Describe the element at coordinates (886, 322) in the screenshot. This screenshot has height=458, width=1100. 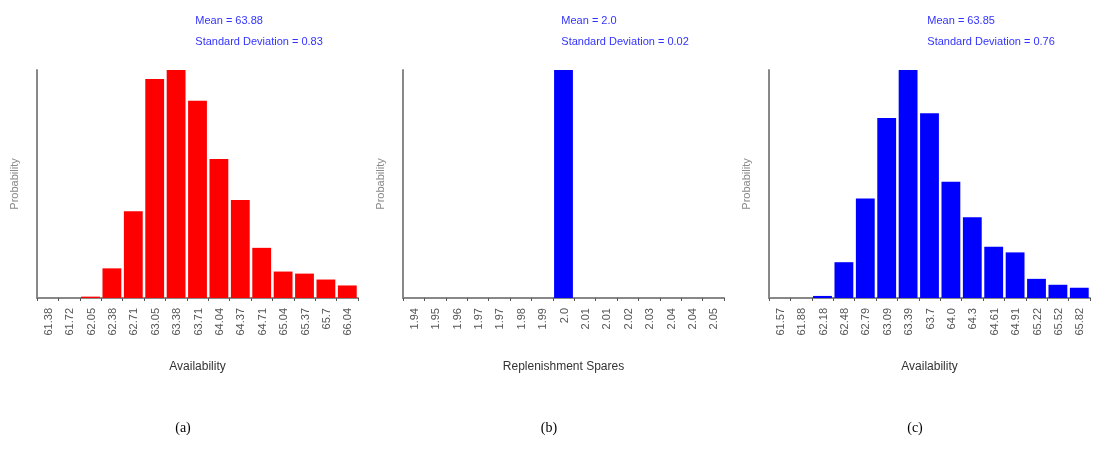
I see `x-tick-label: 63.09` at that location.